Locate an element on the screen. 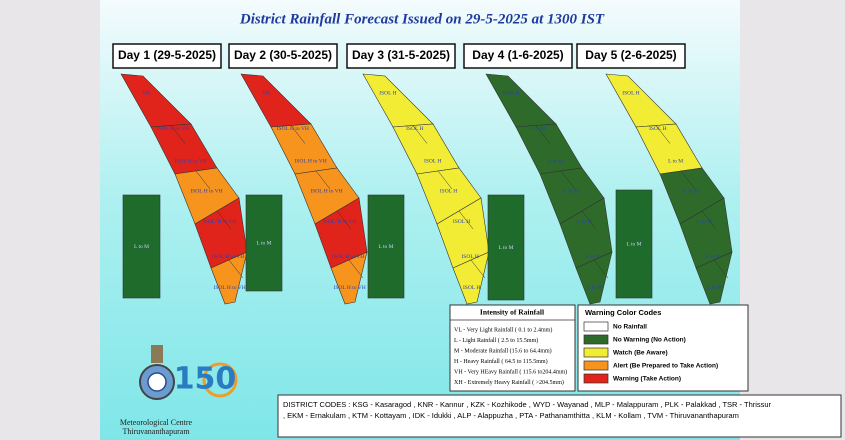 This screenshot has height=440, width=845. day-header: Day 5 (2-6-2025) is located at coordinates (630, 55).